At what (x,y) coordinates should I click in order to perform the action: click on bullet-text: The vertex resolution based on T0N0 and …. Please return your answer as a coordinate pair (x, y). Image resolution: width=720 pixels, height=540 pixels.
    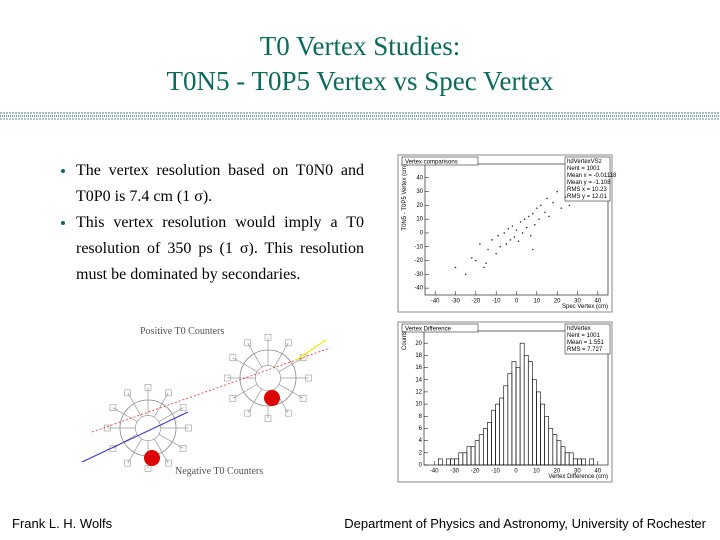
    Looking at the image, I should click on (220, 183).